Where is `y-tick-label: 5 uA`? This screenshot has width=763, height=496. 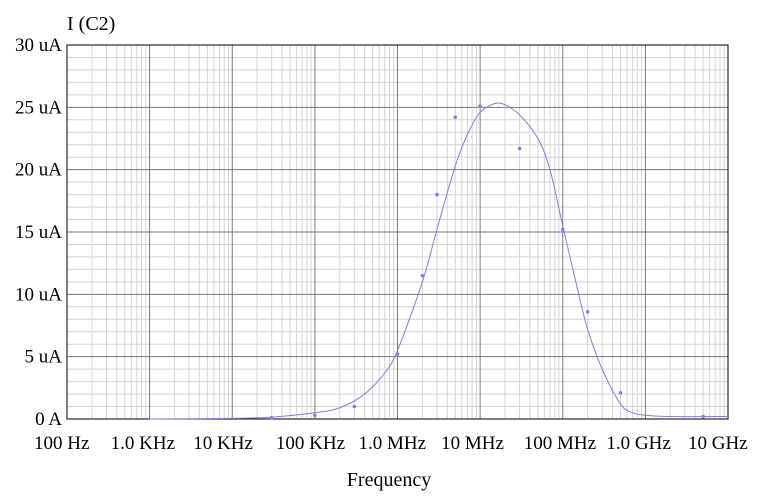
y-tick-label: 5 uA is located at coordinates (44, 357).